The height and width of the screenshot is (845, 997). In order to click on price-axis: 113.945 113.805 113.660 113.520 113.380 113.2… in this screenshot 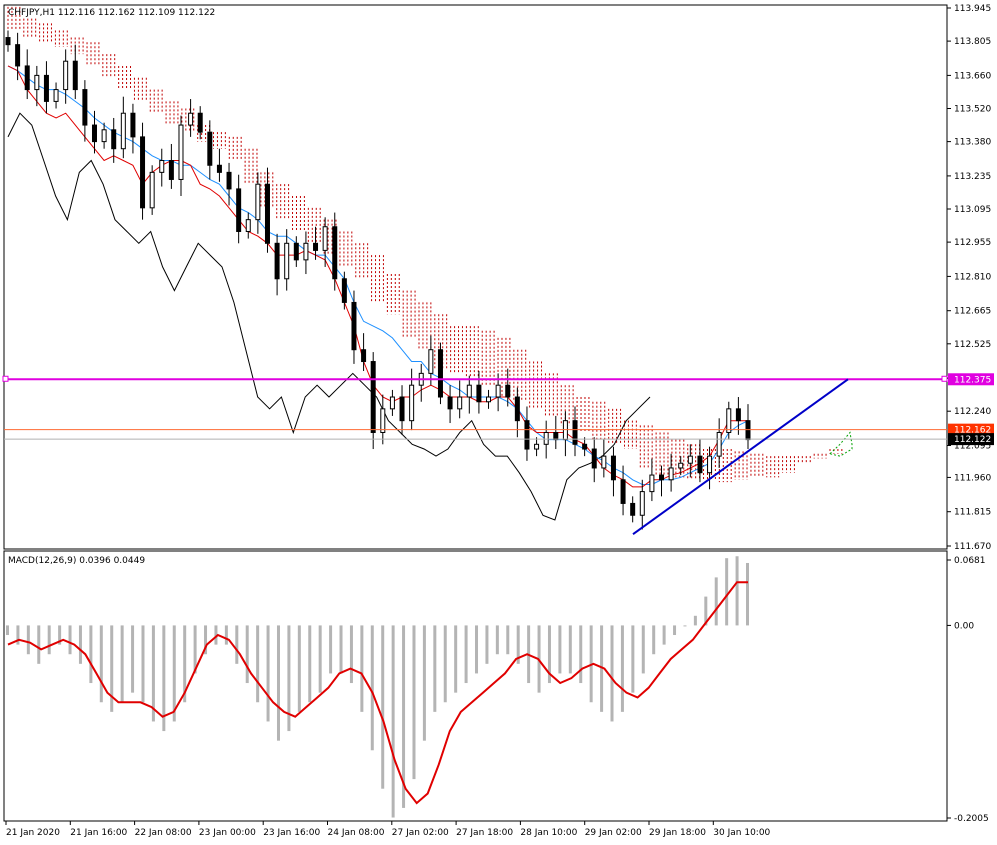, I will do `click(970, 278)`.